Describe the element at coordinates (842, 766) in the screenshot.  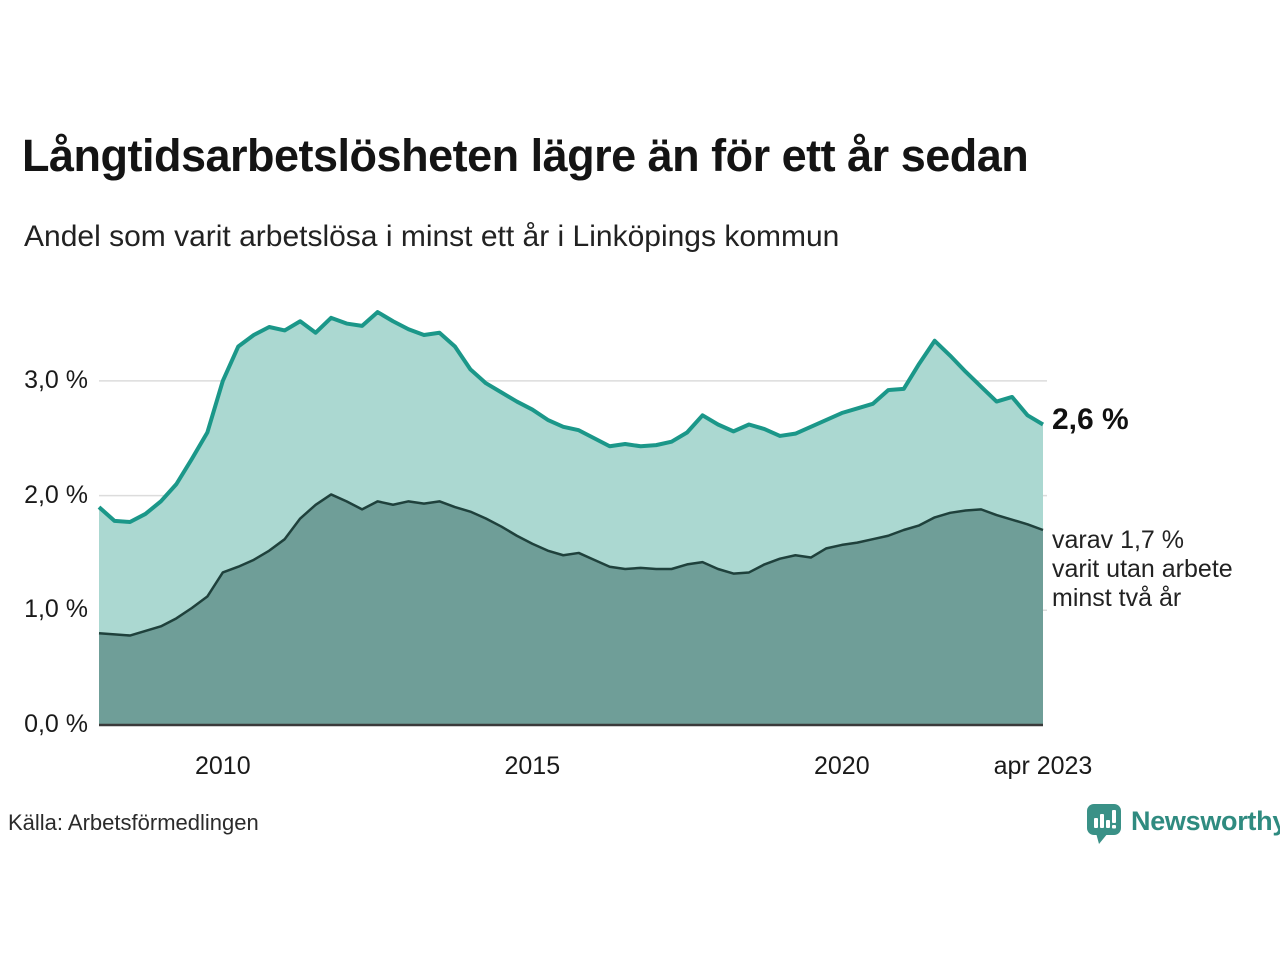
I see `x-tick-label: 2020` at that location.